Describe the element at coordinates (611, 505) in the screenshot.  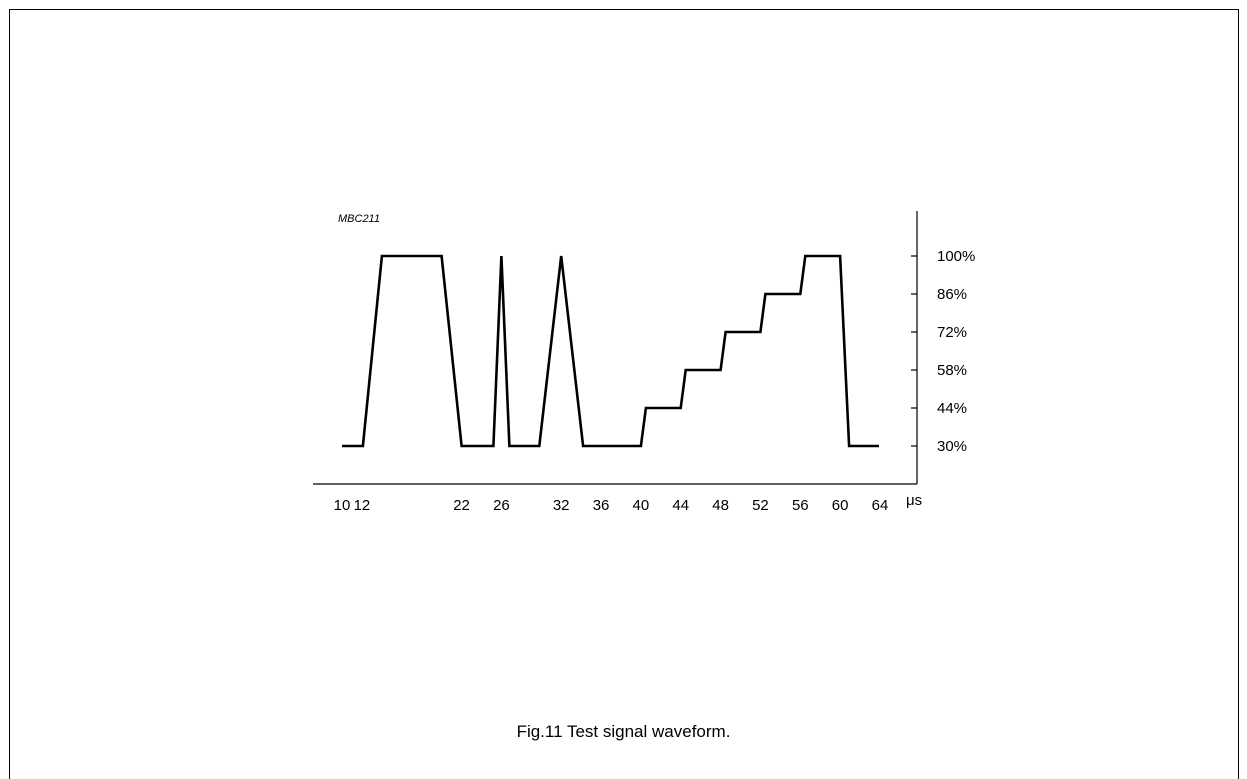
I see `x-tick-group: 10 12 22 26 32 36 40 44 48 52 56 60 64` at that location.